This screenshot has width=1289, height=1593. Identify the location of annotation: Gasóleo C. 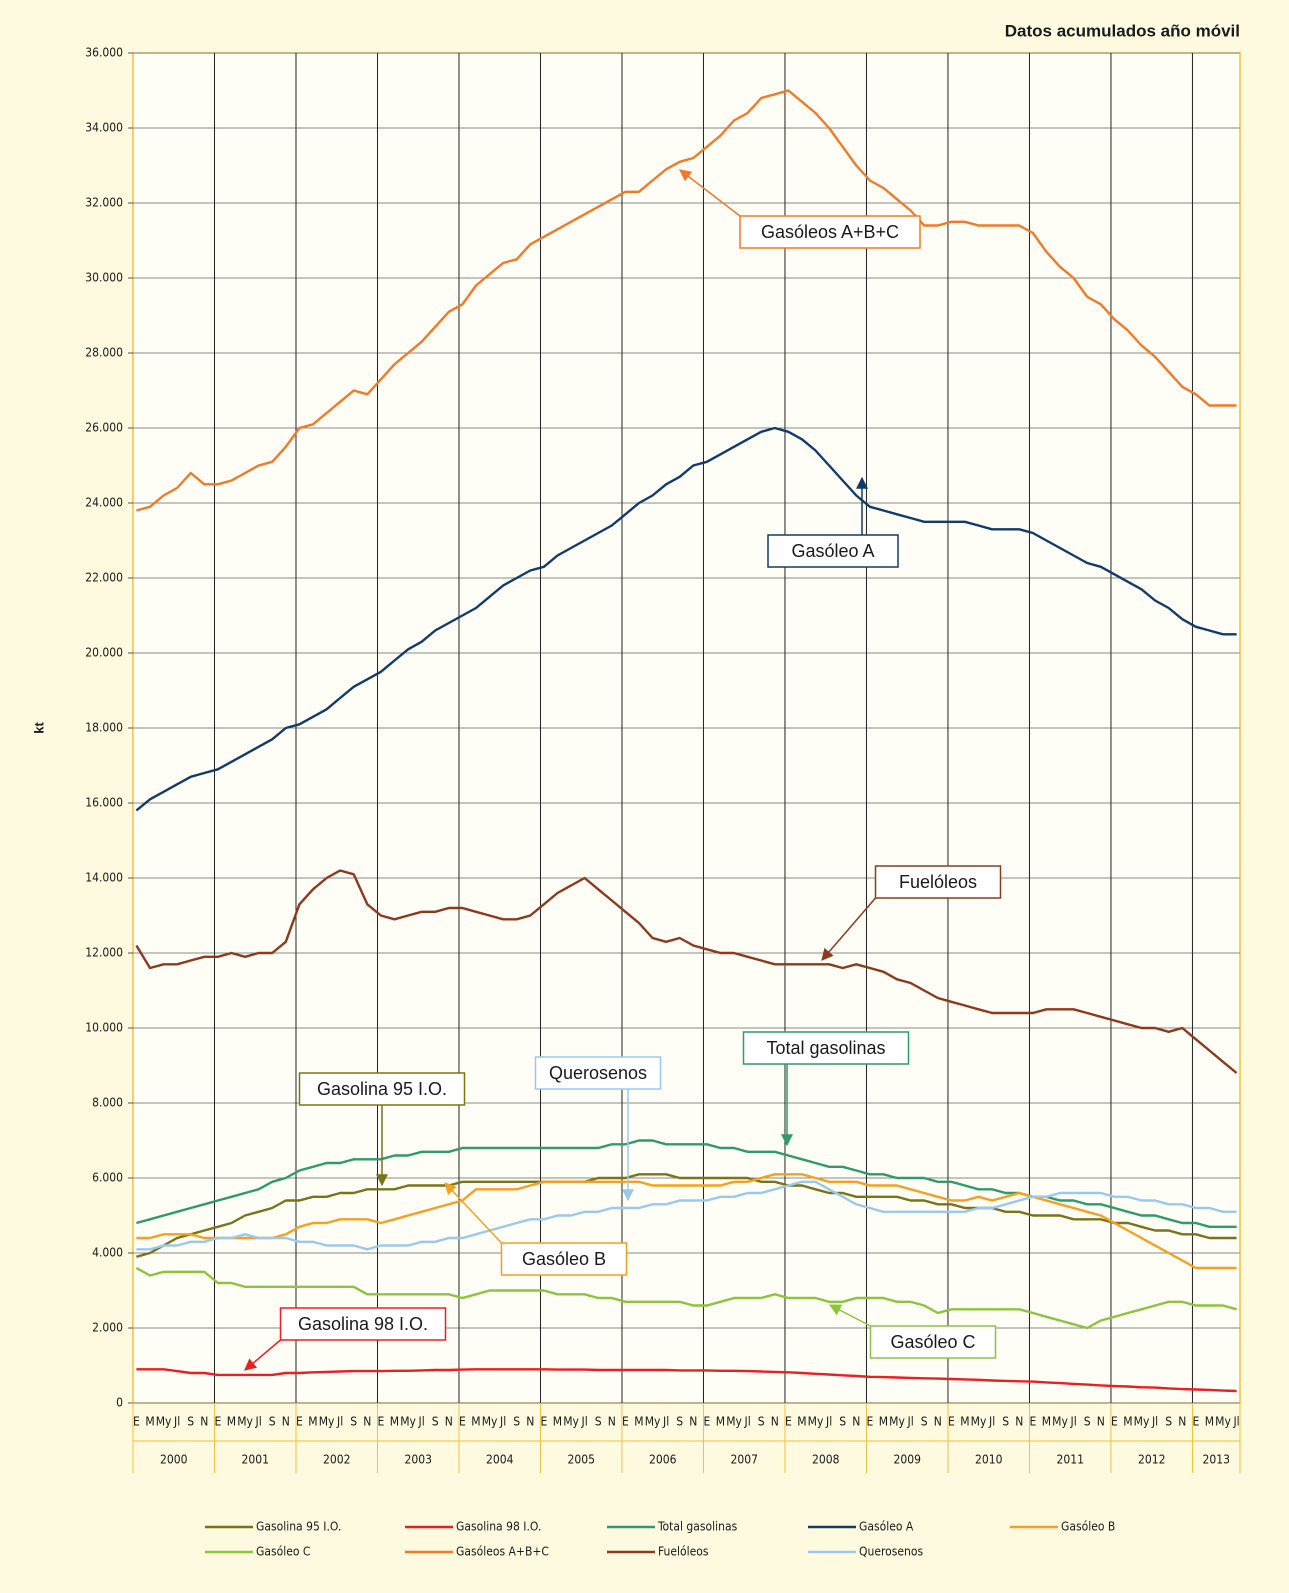
(932, 1342).